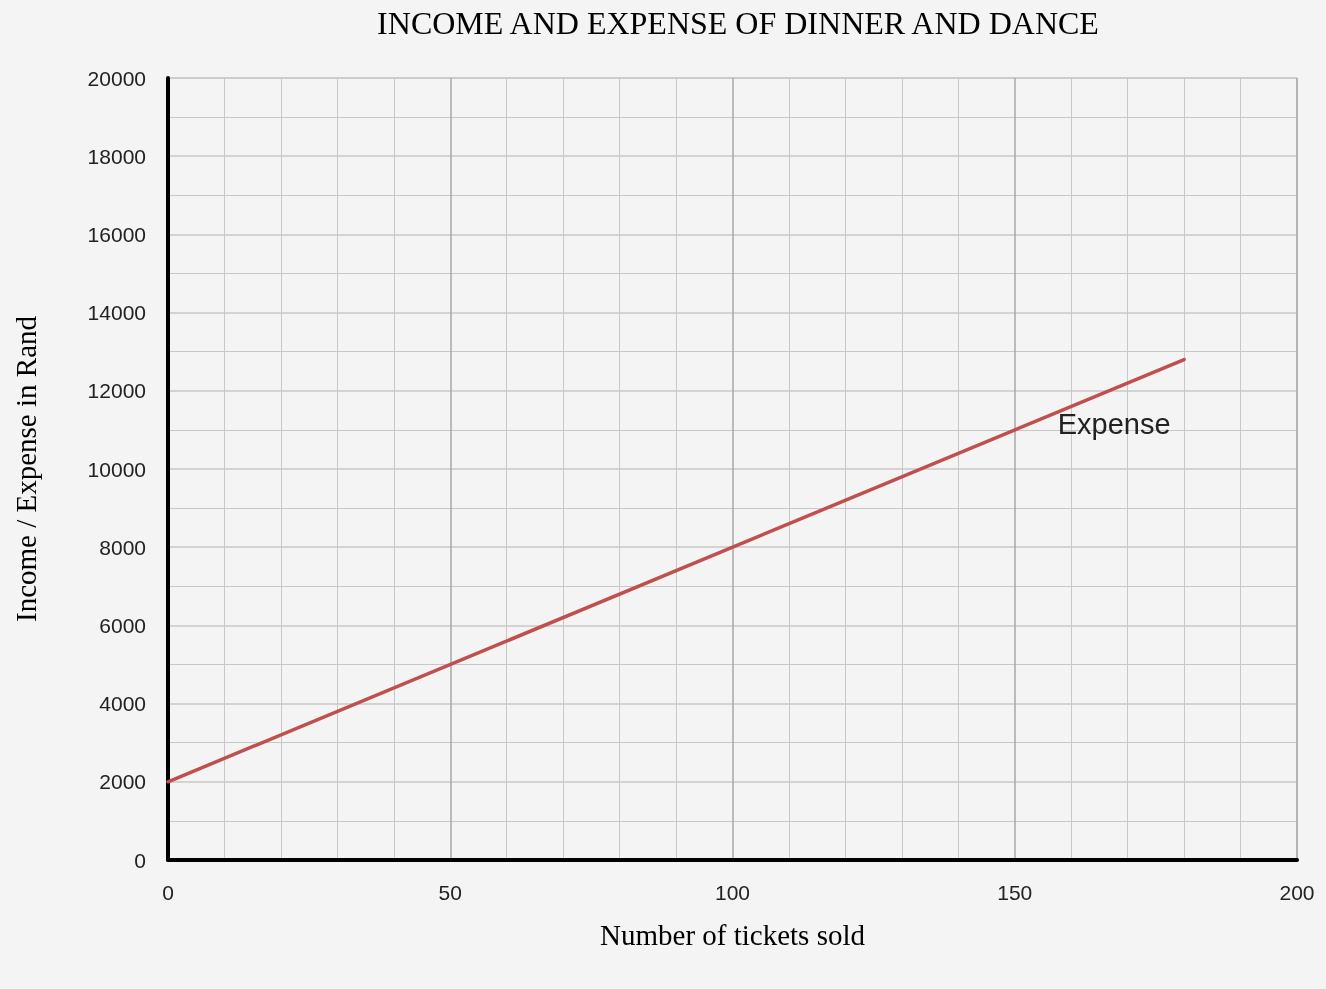 This screenshot has width=1326, height=989. What do you see at coordinates (1015, 892) in the screenshot?
I see `x-tick-label: 150` at bounding box center [1015, 892].